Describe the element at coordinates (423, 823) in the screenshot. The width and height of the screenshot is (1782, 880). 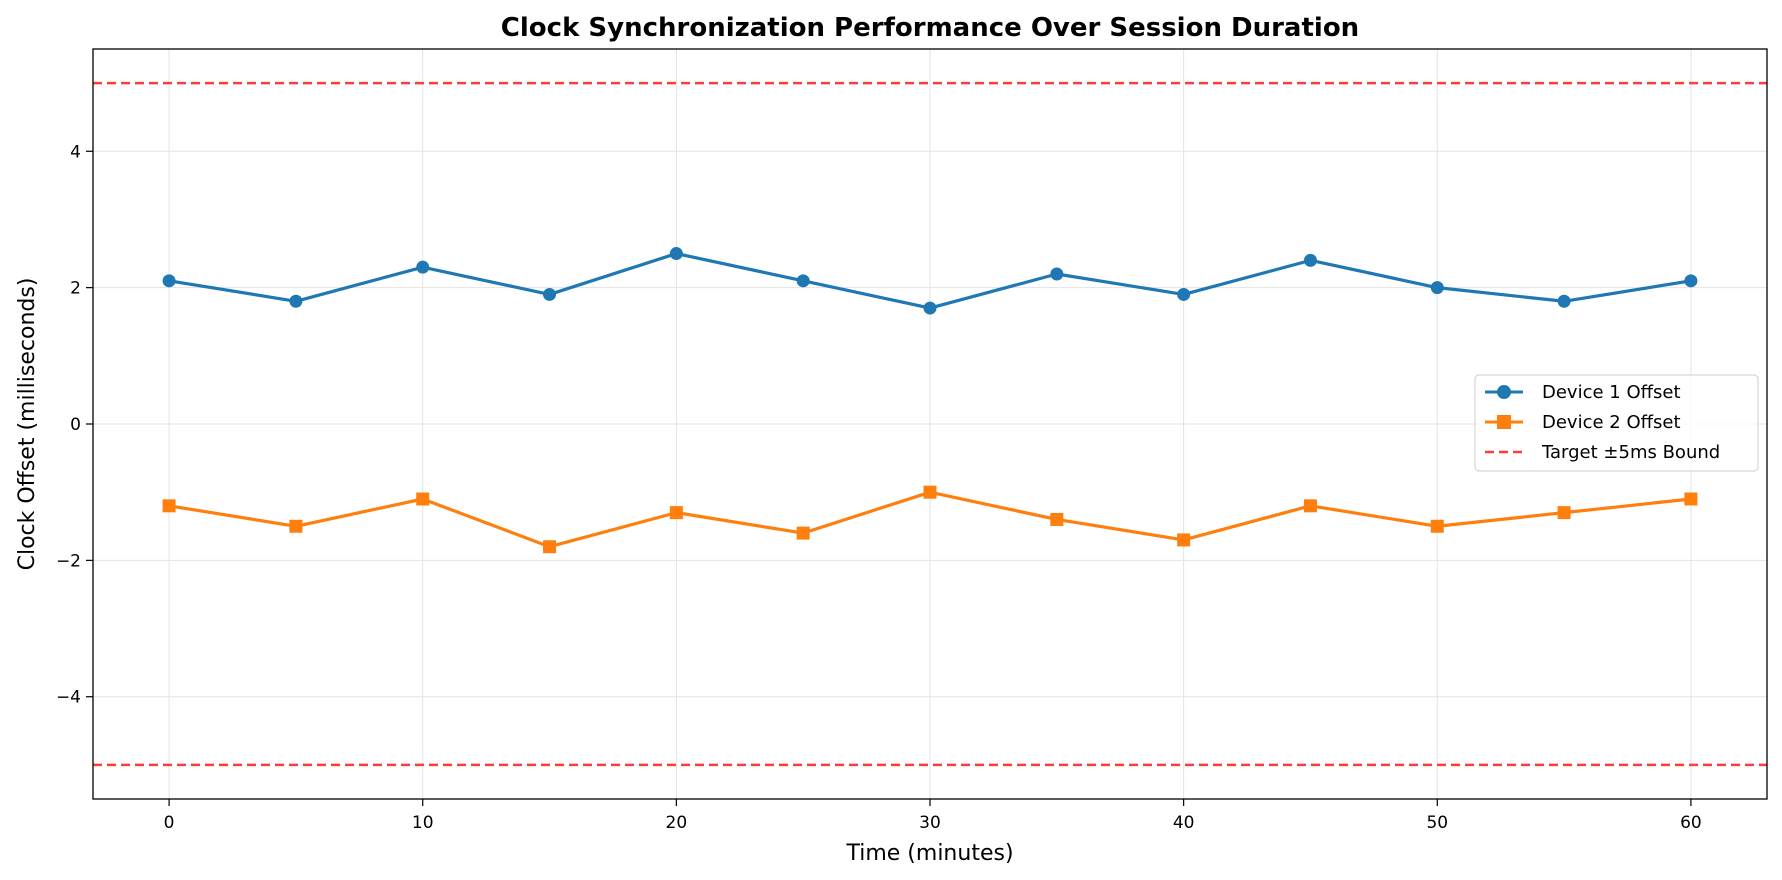
I see `x-tick-label: 10` at that location.